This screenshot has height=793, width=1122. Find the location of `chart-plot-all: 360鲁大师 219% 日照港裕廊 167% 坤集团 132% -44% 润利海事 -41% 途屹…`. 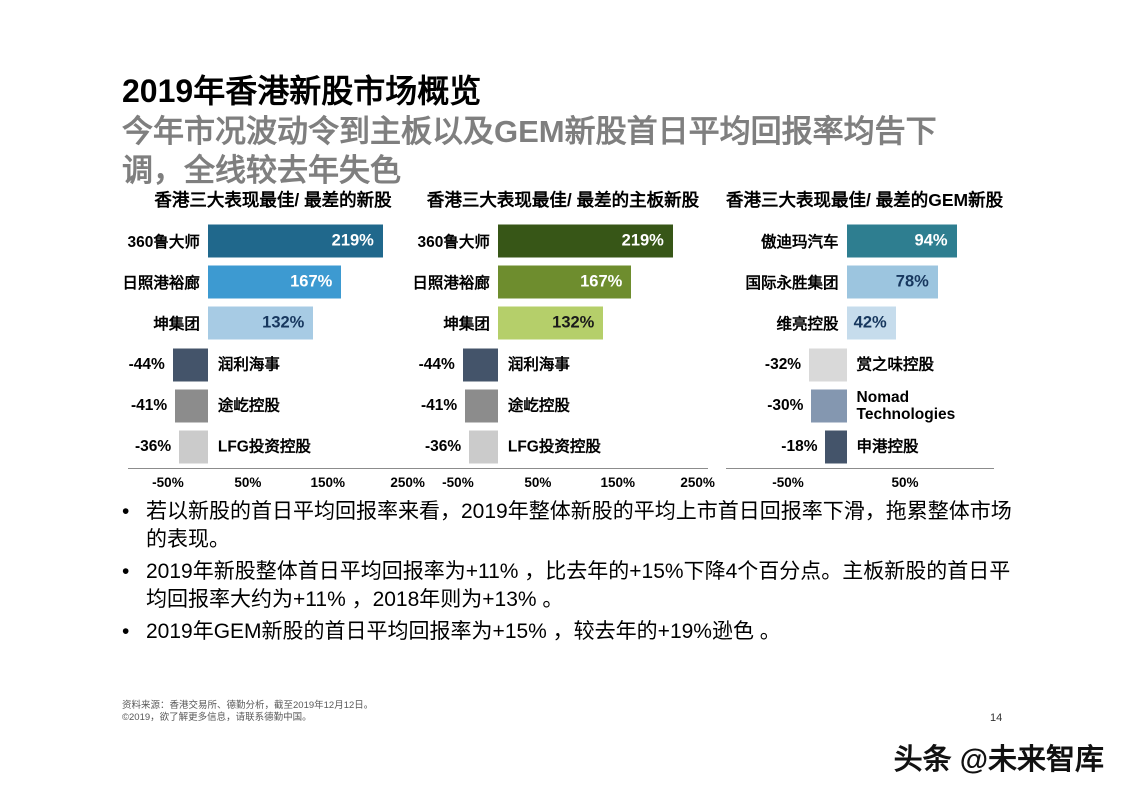

chart-plot-all: 360鲁大师 219% 日照港裕廊 167% 坤集团 132% -44% 润利海事 -41% 途屹… is located at coordinates (270, 344).